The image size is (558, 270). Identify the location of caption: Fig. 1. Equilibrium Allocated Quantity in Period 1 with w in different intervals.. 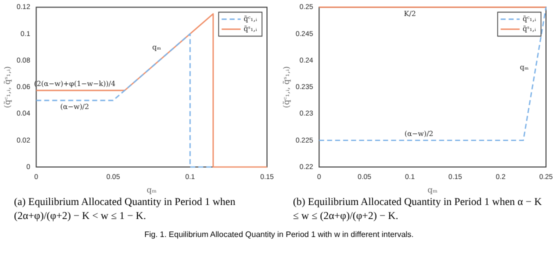
(279, 234).